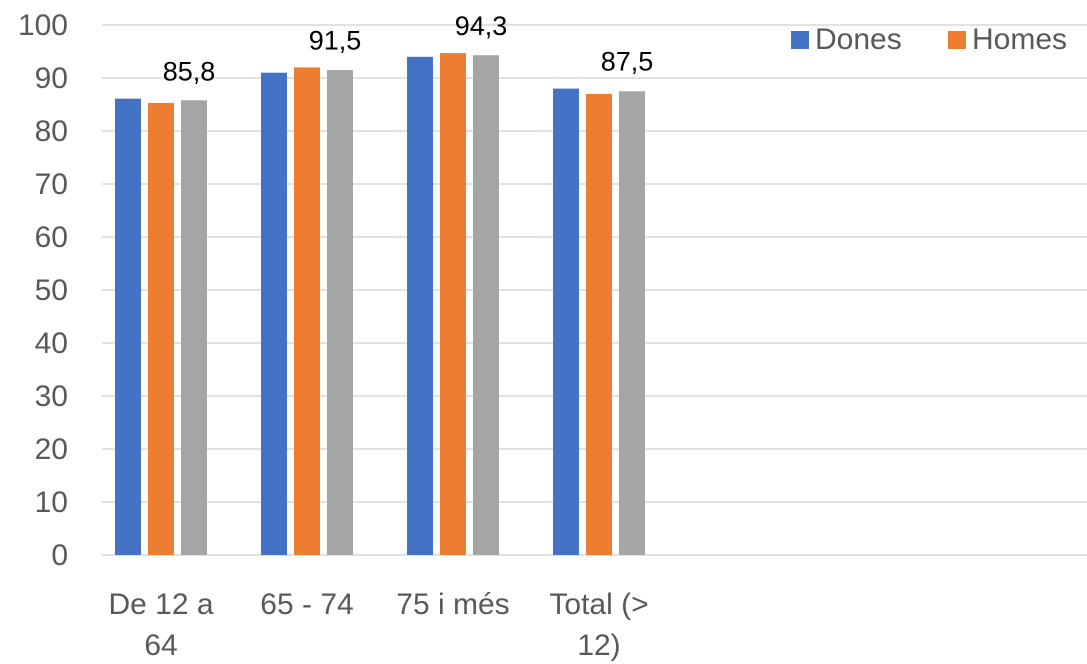 The height and width of the screenshot is (664, 1087). What do you see at coordinates (51, 131) in the screenshot?
I see `y-tick-label: 80` at bounding box center [51, 131].